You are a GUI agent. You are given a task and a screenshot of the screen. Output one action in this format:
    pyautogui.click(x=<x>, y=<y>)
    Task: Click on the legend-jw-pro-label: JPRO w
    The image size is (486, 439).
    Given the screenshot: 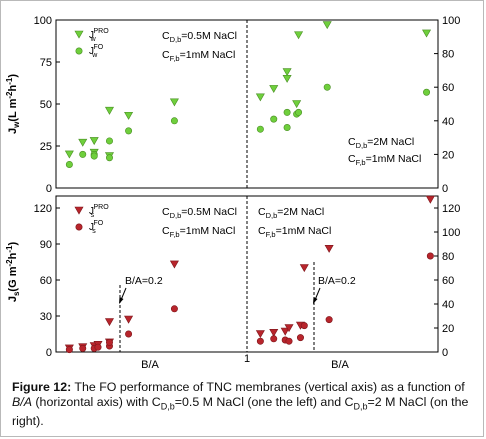 What is the action you would take?
    pyautogui.click(x=99, y=35)
    